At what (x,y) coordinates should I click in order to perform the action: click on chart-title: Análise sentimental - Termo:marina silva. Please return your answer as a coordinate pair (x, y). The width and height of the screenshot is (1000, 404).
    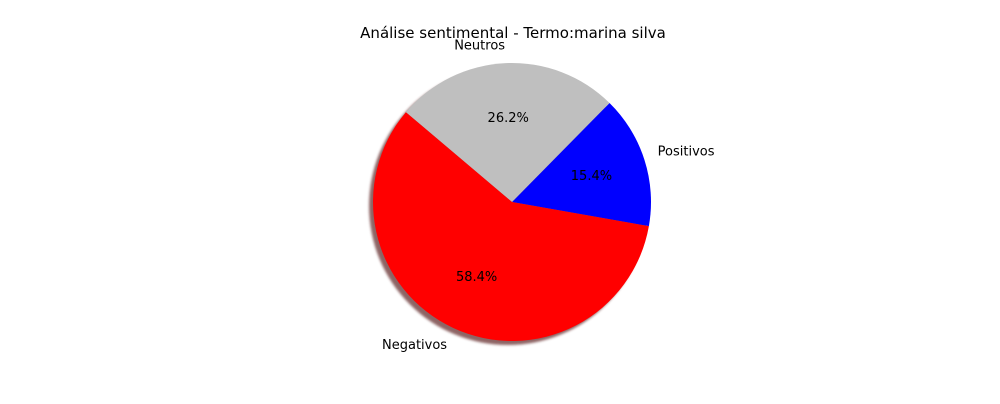
    Looking at the image, I should click on (513, 33).